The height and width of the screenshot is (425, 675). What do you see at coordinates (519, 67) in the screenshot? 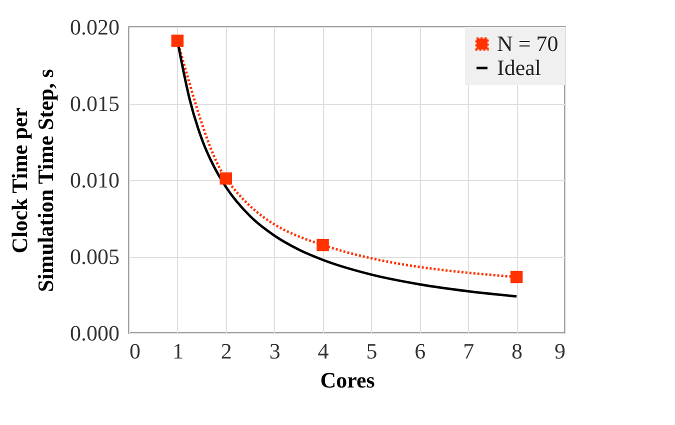
I see `legend-label: Ideal` at bounding box center [519, 67].